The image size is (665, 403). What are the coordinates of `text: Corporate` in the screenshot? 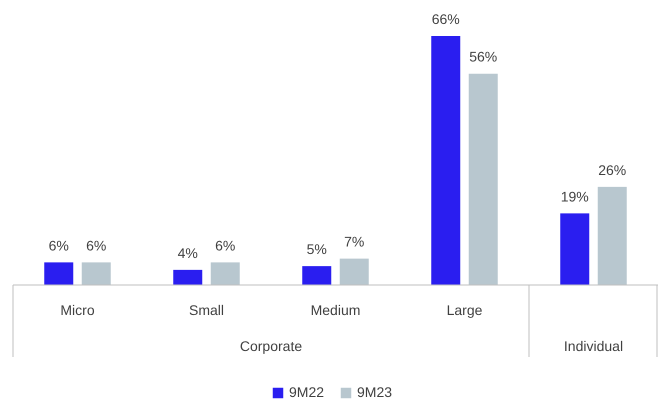 It's located at (271, 346).